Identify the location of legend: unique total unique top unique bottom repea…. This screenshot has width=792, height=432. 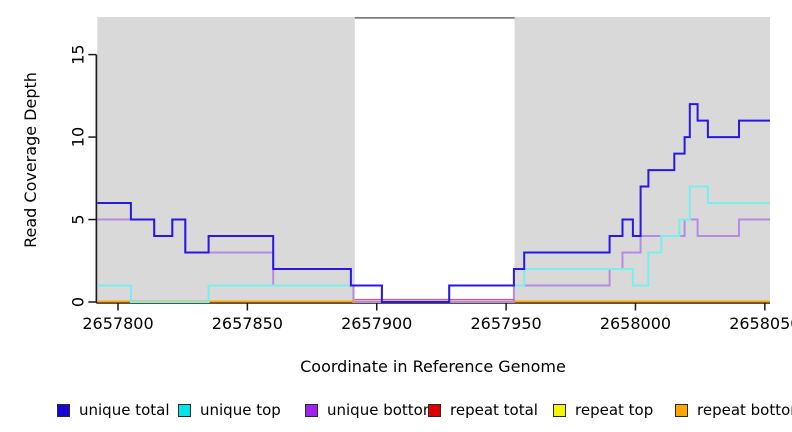
(396, 413).